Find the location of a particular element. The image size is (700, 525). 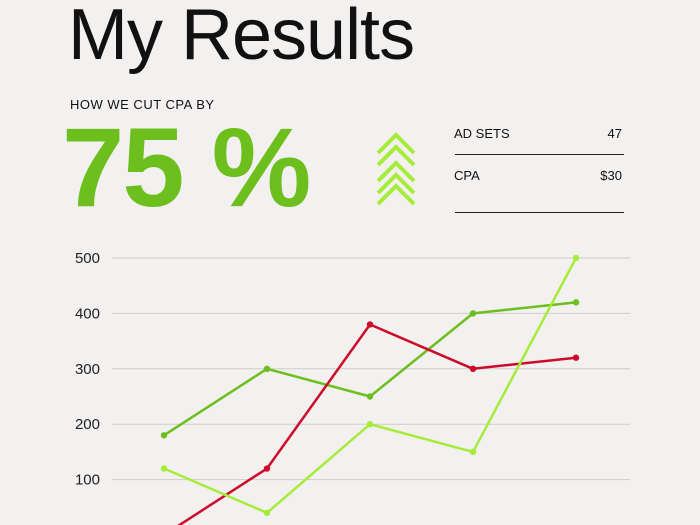

stat-label-ad-sets: AD SETS is located at coordinates (482, 133).